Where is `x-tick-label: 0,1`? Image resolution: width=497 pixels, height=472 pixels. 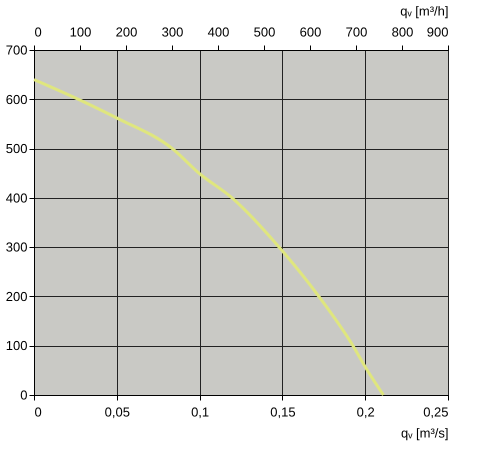
x-tick-label: 0,1 is located at coordinates (200, 412).